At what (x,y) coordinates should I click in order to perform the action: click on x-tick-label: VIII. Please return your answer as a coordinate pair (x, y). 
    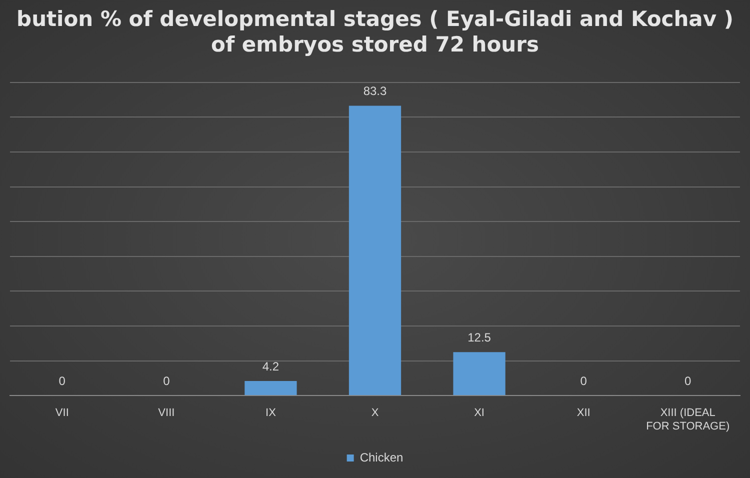
    Looking at the image, I should click on (166, 413).